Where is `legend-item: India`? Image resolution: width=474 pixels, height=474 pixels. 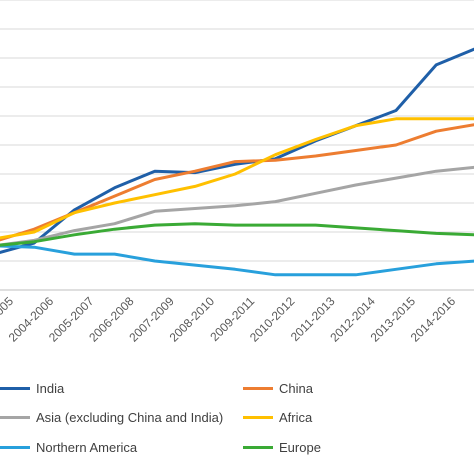
legend-item: India is located at coordinates (32, 388).